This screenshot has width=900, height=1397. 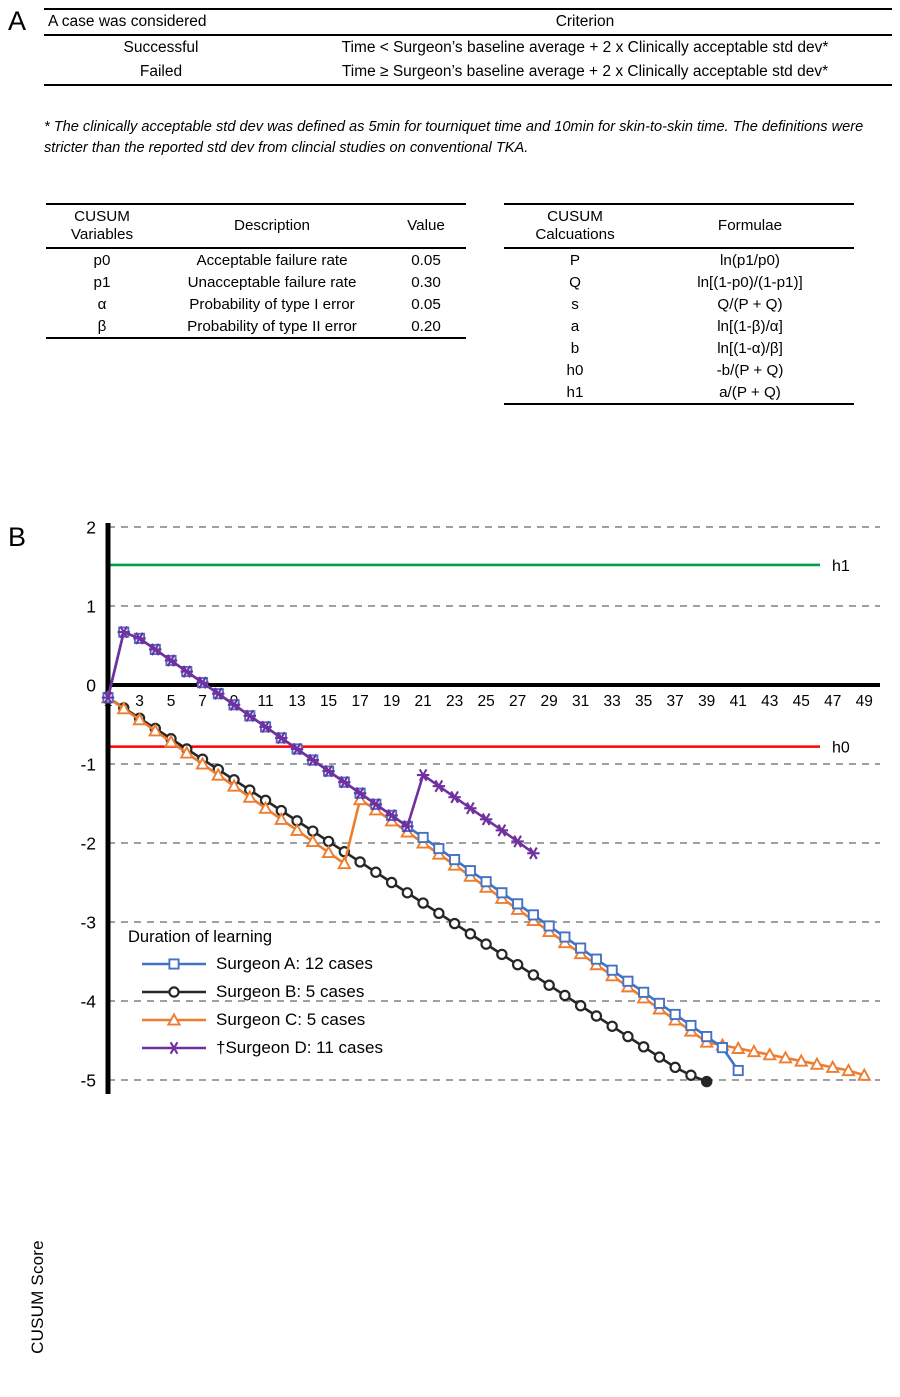 I want to click on table-row: s Q/(P + Q), so click(x=679, y=304).